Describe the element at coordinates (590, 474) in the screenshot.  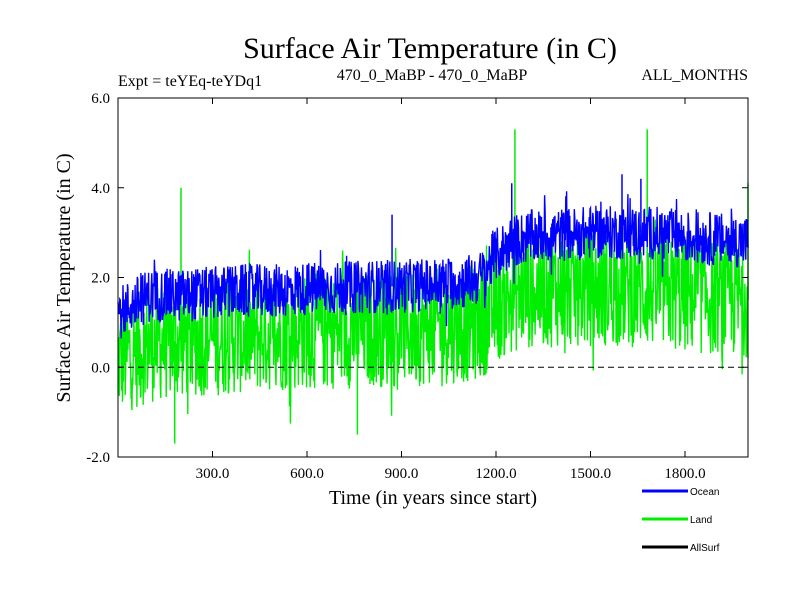
I see `x-tick-label: 1500.0` at that location.